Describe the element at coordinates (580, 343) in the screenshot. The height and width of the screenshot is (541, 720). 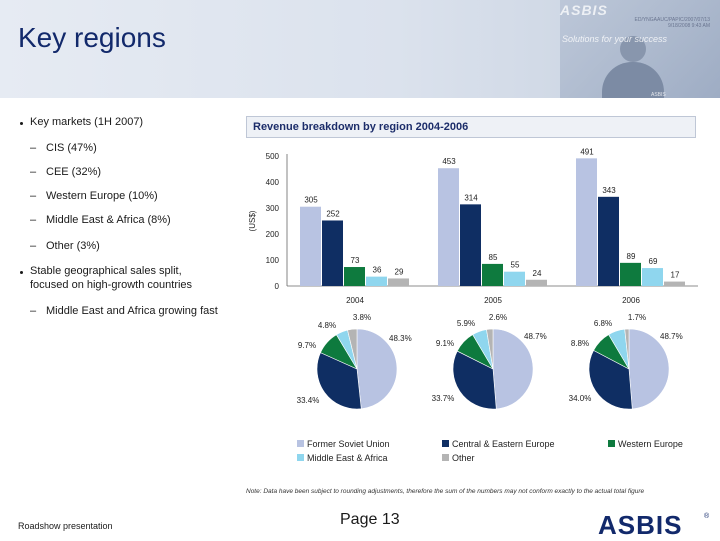
I see `pie-data-label: 8.8%` at that location.